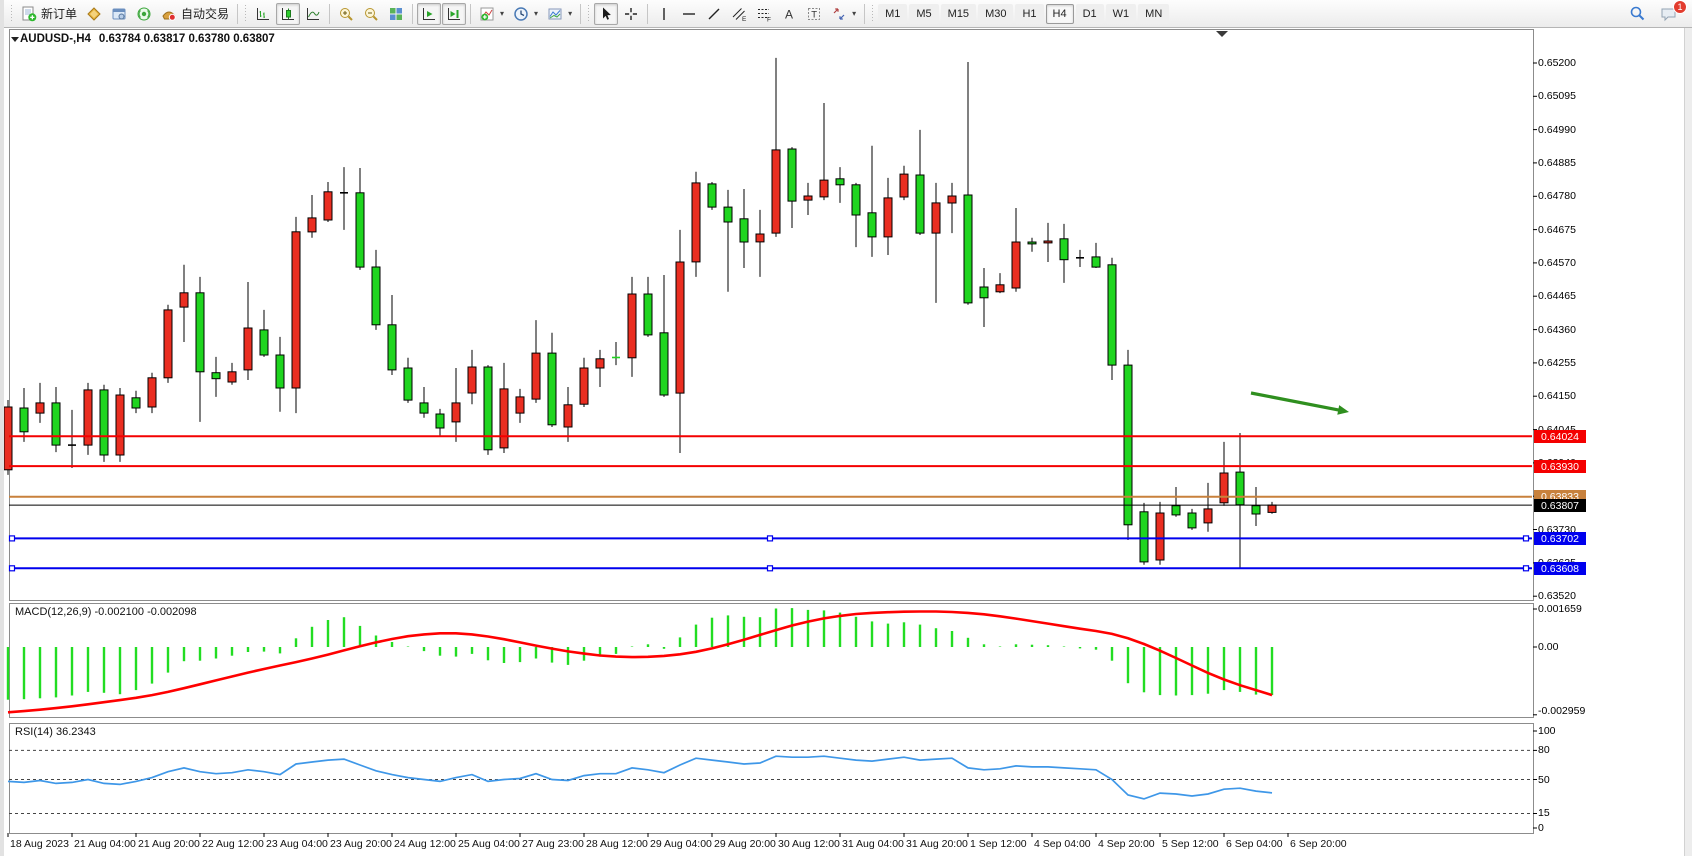  I want to click on svg-text: F, so click(769, 19).